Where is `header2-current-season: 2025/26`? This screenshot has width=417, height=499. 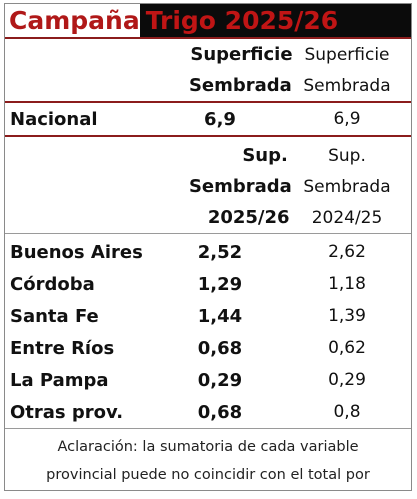 header2-current-season: 2025/26 is located at coordinates (248, 217).